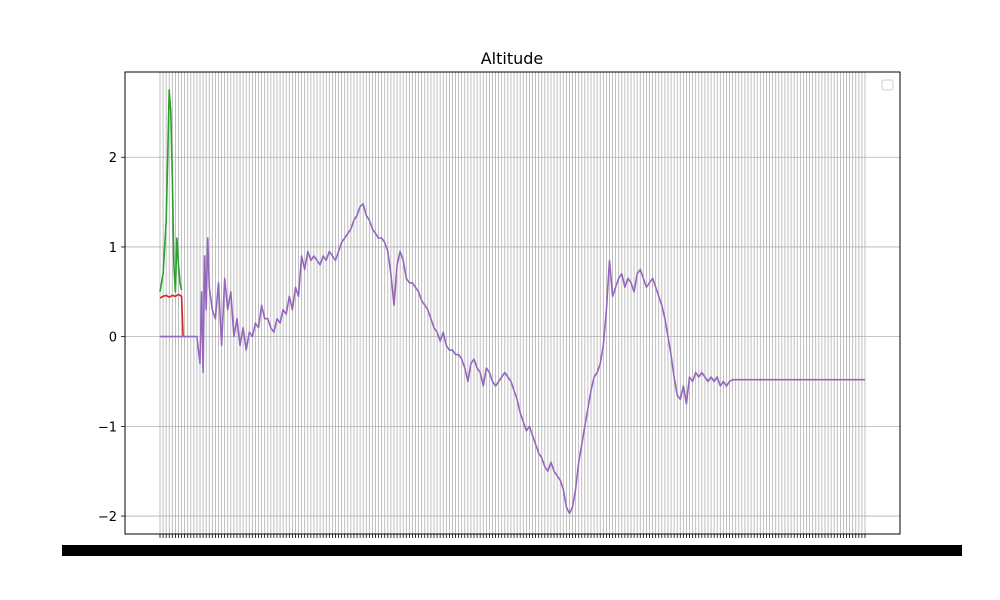  I want to click on legend-box, so click(887, 85).